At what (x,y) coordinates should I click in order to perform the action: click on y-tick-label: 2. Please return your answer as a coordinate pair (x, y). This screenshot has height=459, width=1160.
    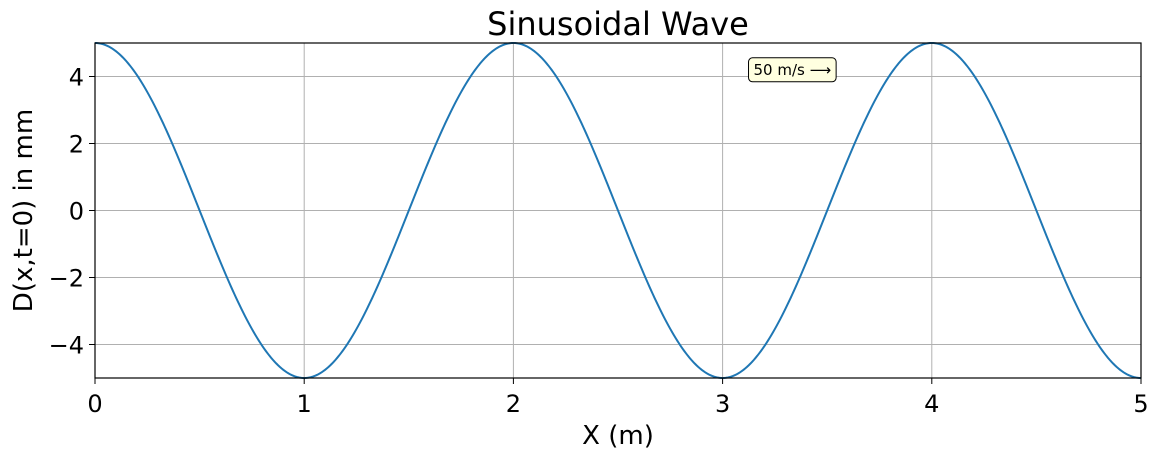
    Looking at the image, I should click on (76, 145).